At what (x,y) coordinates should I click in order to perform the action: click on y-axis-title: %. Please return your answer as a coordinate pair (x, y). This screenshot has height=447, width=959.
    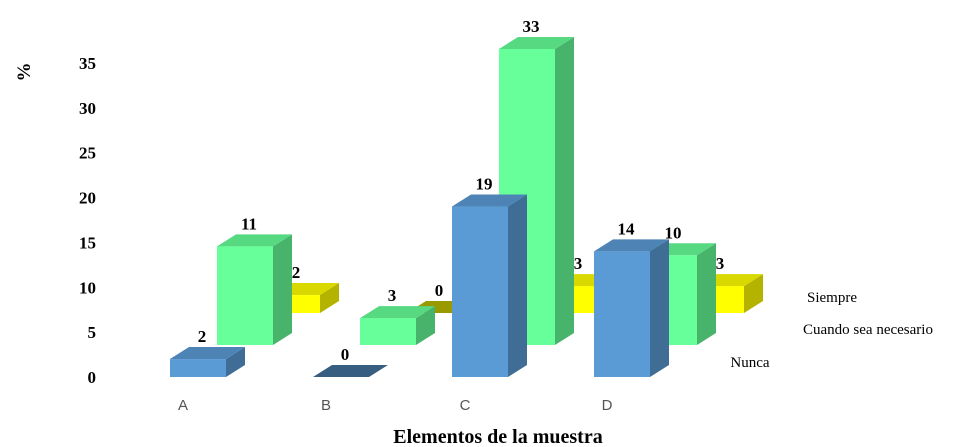
    Looking at the image, I should click on (24, 72).